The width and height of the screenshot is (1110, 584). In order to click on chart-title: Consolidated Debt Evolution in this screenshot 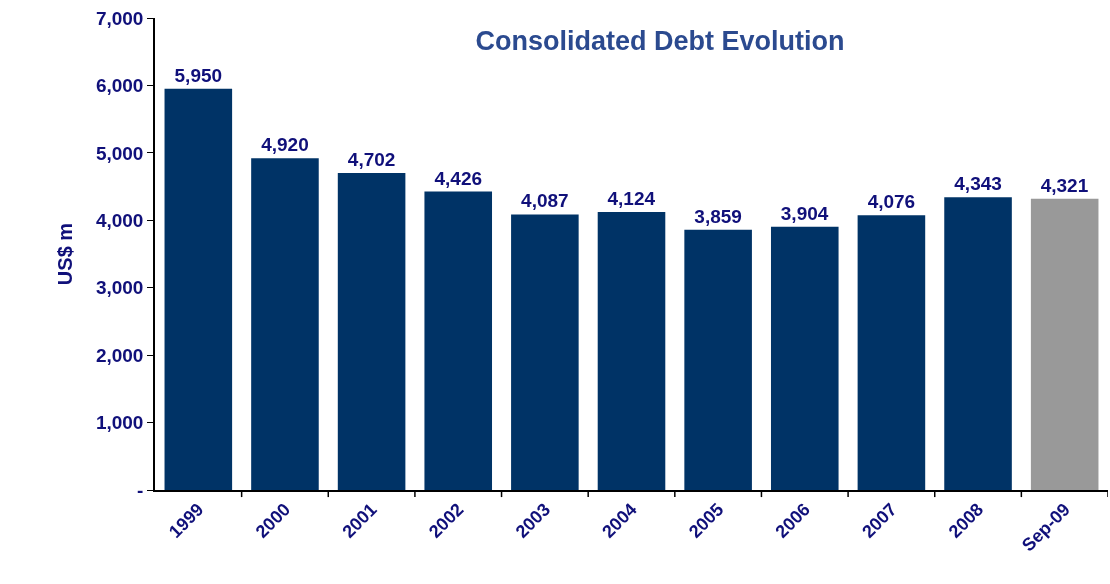, I will do `click(660, 41)`.